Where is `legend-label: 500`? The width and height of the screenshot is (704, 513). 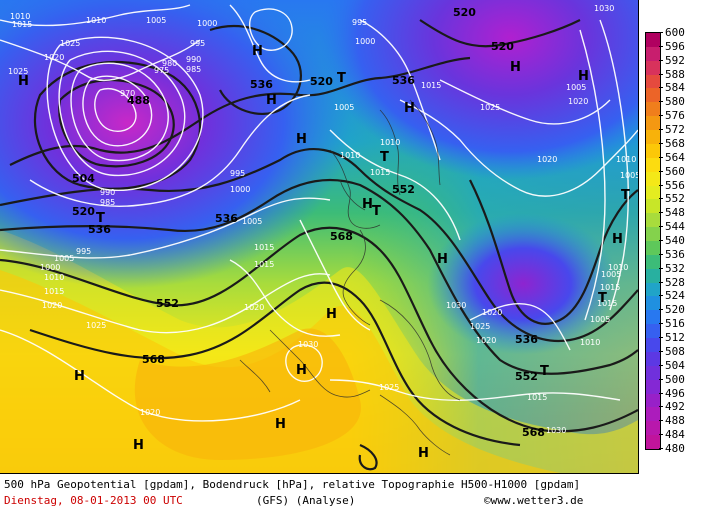 legend-label: 500 is located at coordinates (675, 379).